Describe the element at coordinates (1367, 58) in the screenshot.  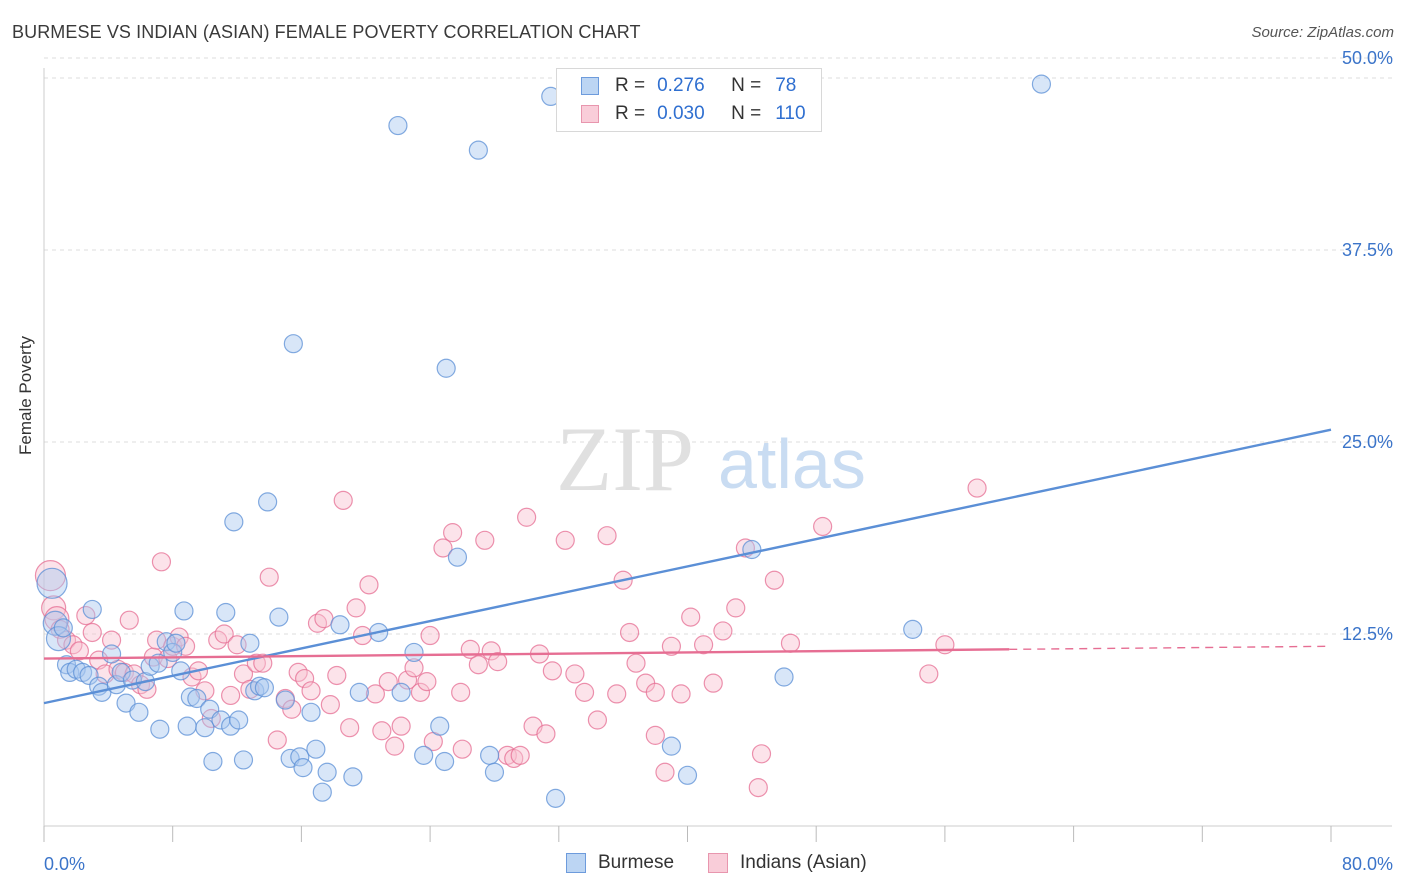
I see `y-tick-label: 50.0%` at that location.